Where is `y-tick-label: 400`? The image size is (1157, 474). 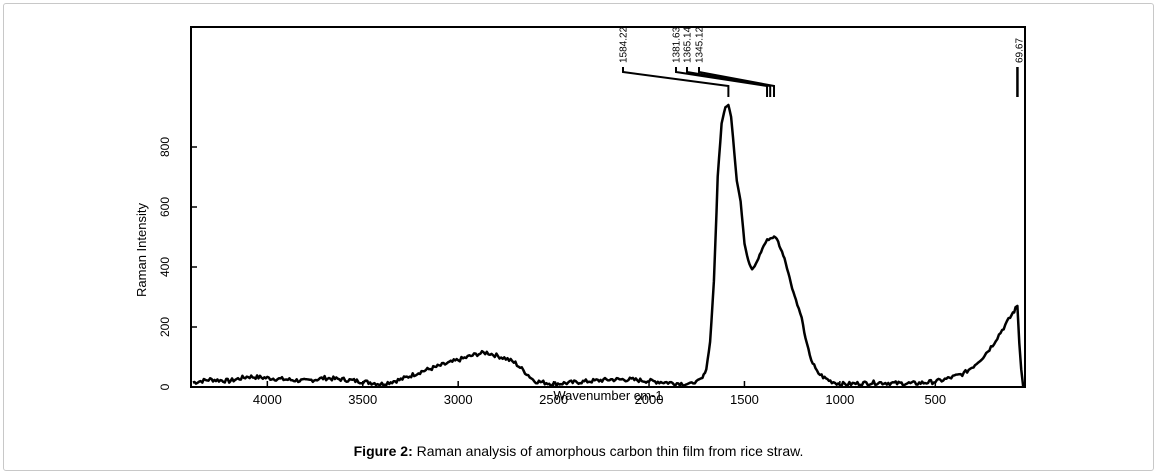
y-tick-label: 400 is located at coordinates (165, 267).